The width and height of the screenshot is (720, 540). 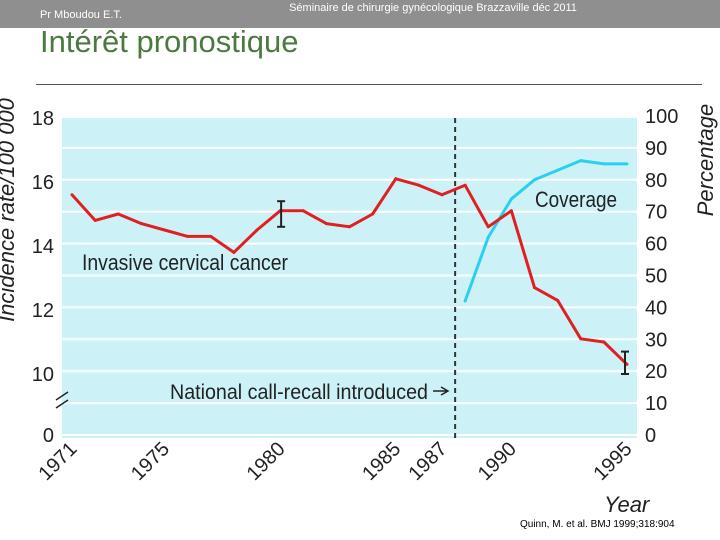 I want to click on left-tick-label: 16, so click(x=43, y=183).